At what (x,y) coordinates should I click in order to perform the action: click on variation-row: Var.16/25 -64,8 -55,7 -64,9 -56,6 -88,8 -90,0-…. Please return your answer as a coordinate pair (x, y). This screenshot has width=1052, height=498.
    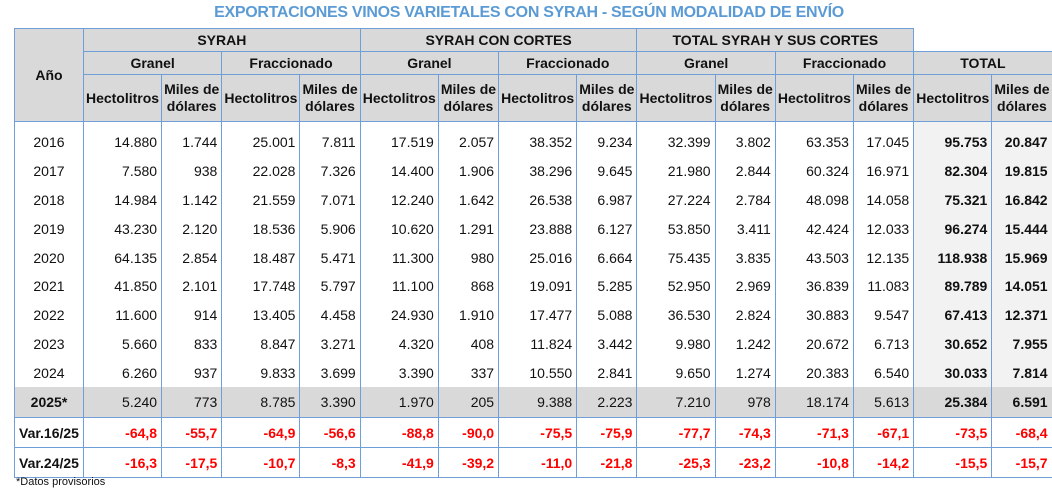
    Looking at the image, I should click on (533, 433).